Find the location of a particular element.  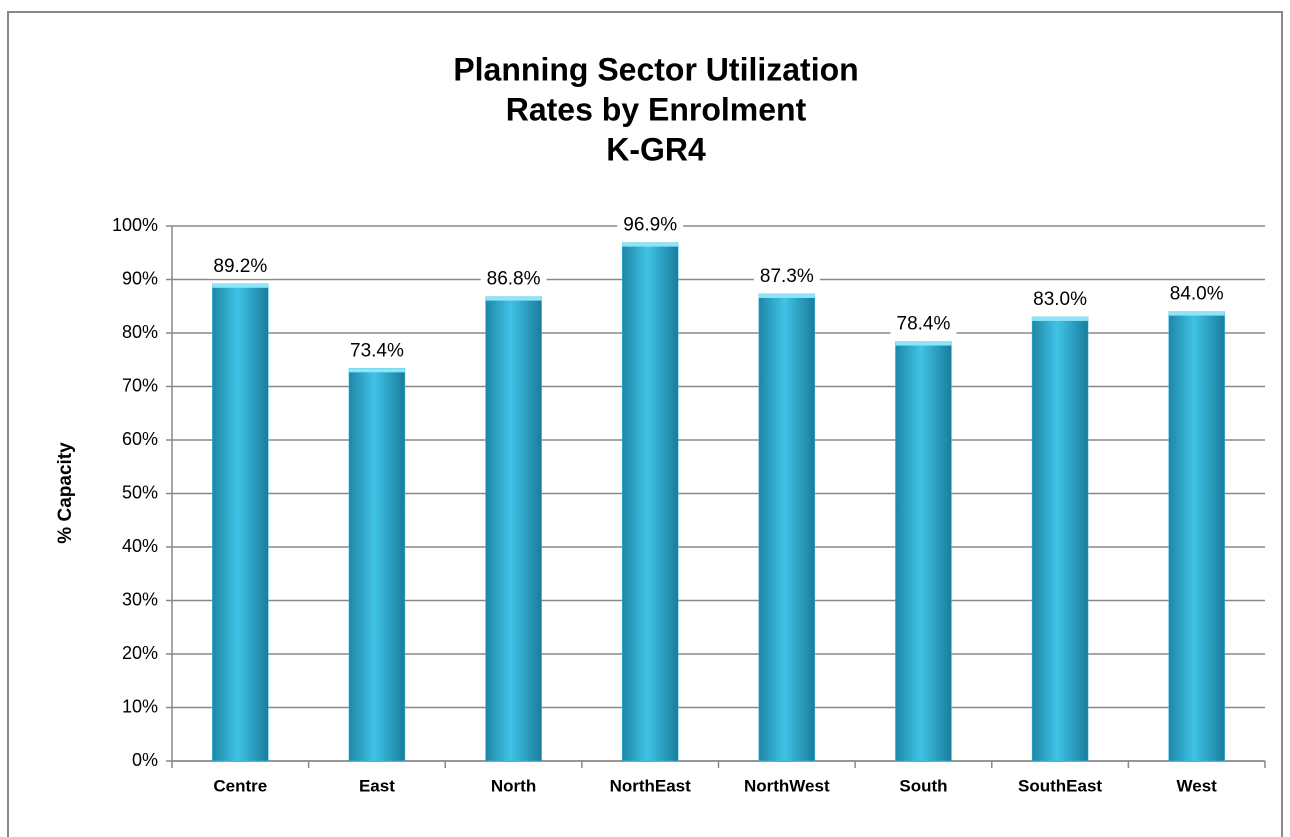

data-label: 87.3% is located at coordinates (787, 276).